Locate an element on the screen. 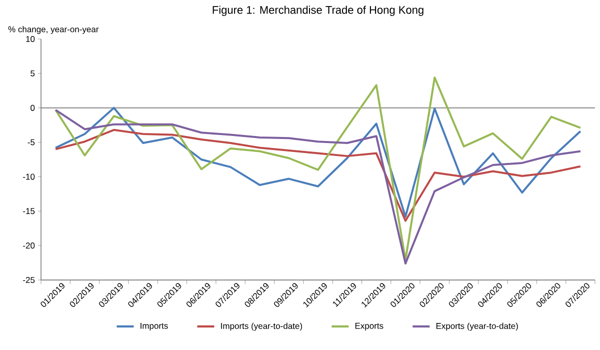  y-tick-label: 5 is located at coordinates (32, 73).